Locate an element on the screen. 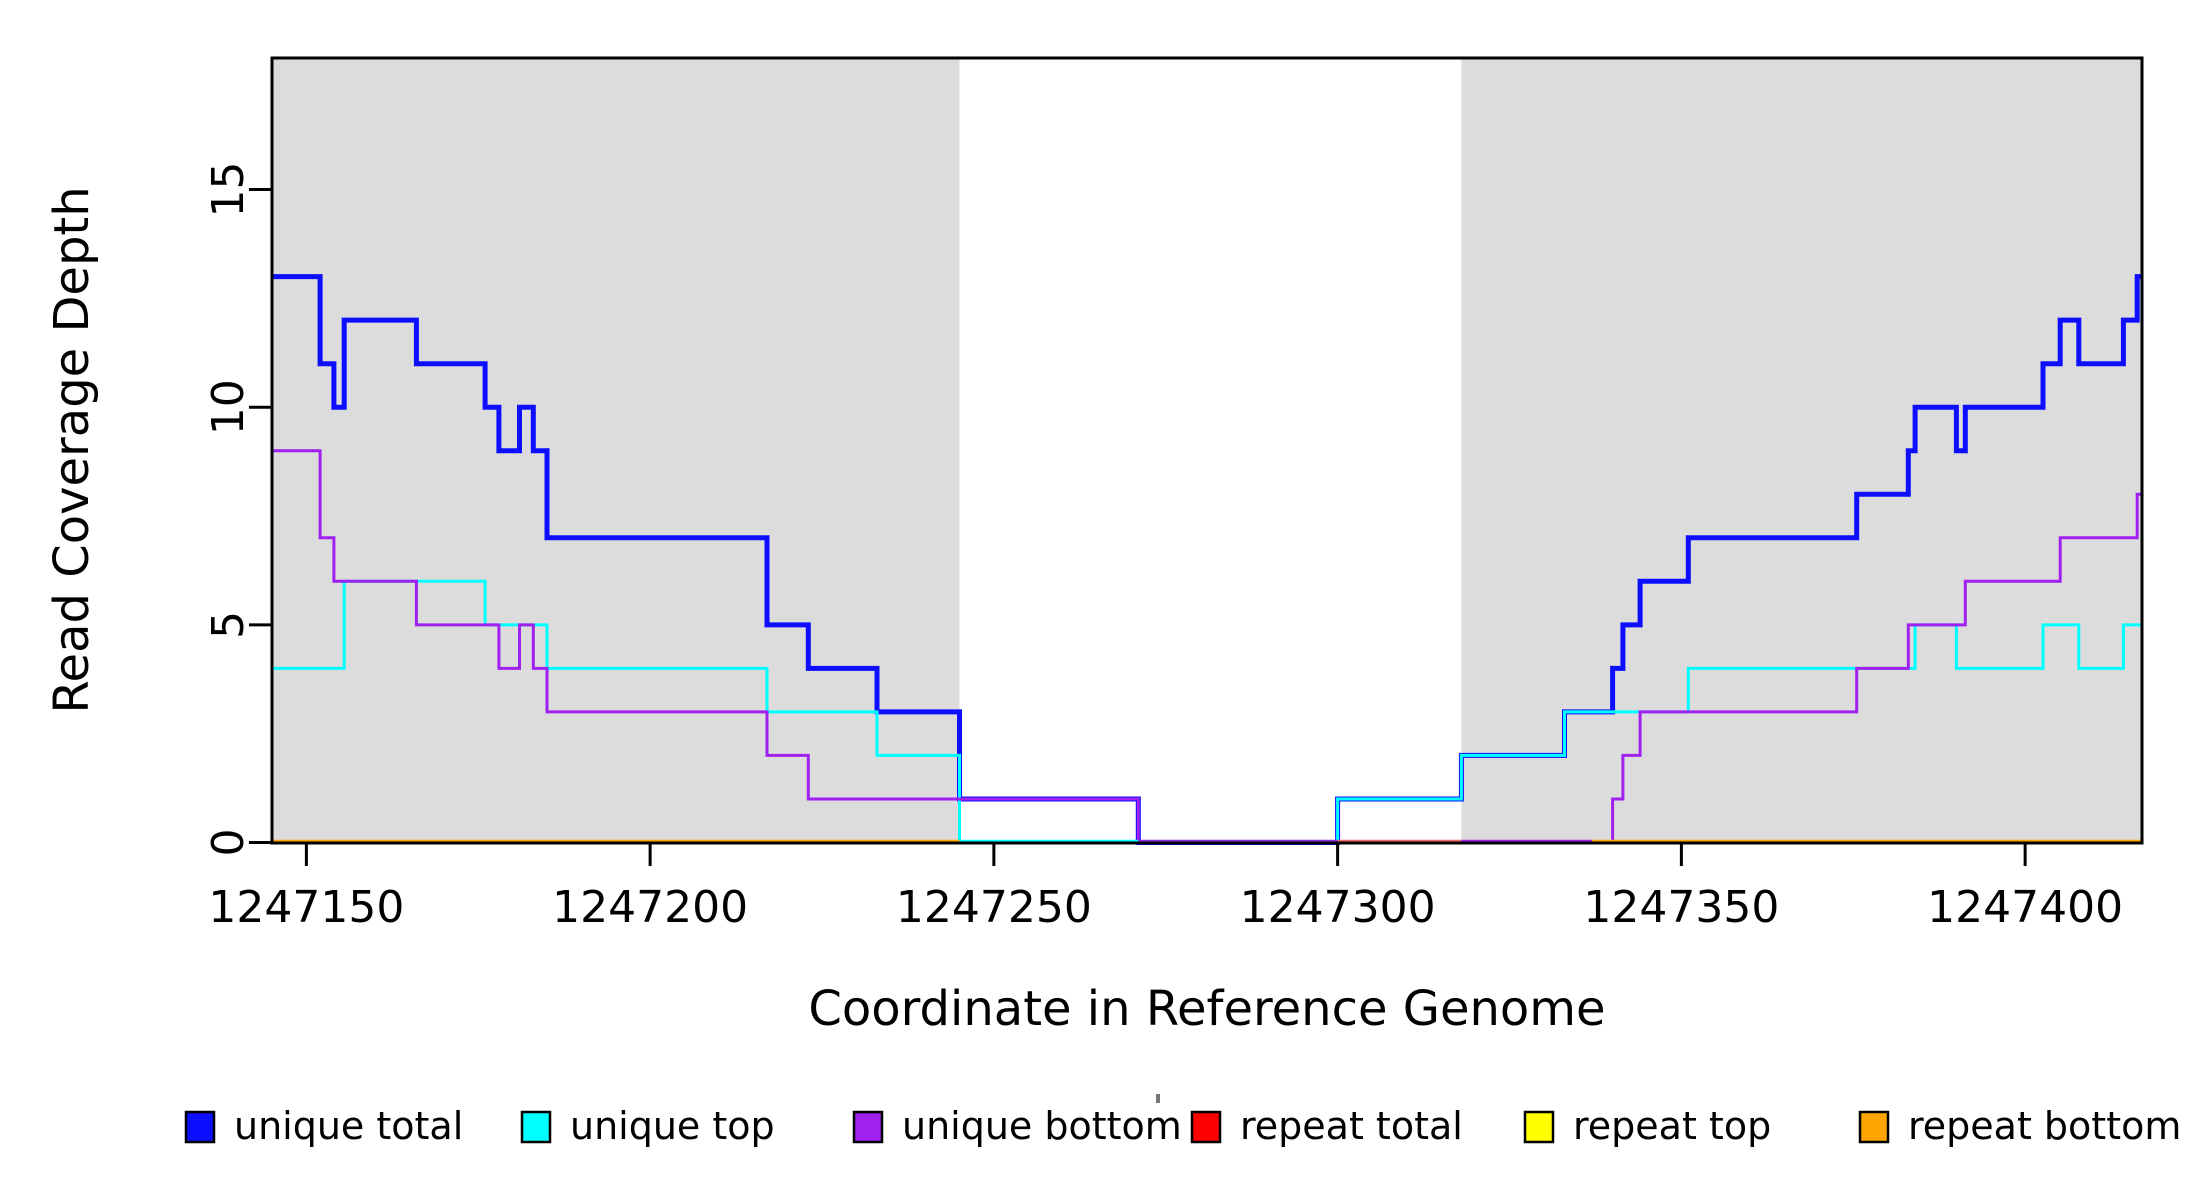 Image resolution: width=2200 pixels, height=1200 pixels. legend-label-repeat-total: repeat total is located at coordinates (1351, 1126).